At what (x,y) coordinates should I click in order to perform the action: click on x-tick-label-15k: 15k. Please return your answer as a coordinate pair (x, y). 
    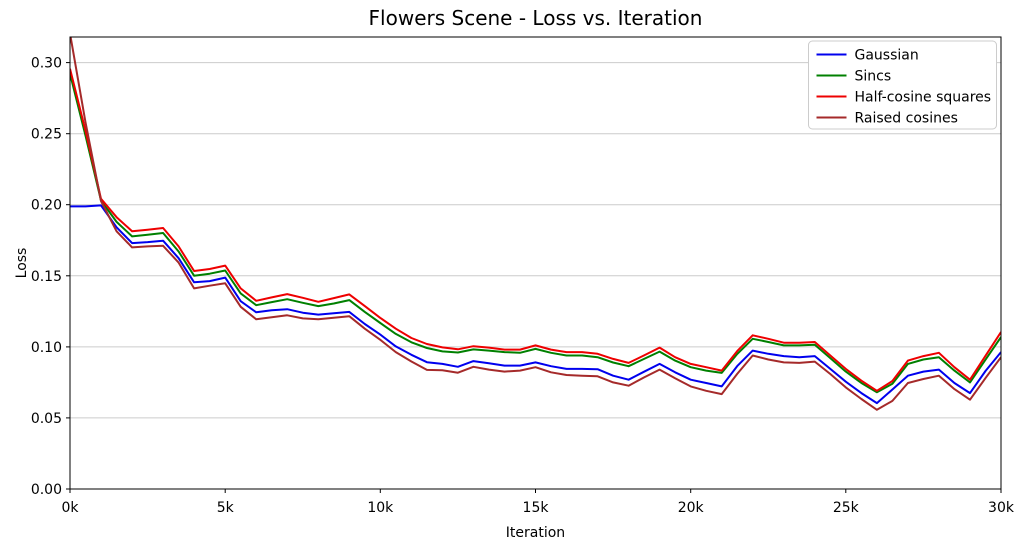
    Looking at the image, I should click on (536, 508).